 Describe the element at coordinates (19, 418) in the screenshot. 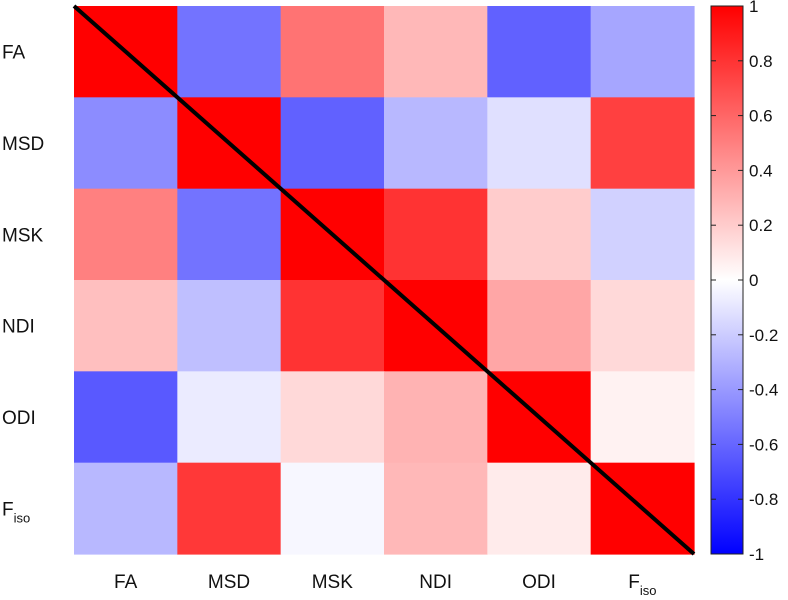

I see `row-label: ODI` at that location.